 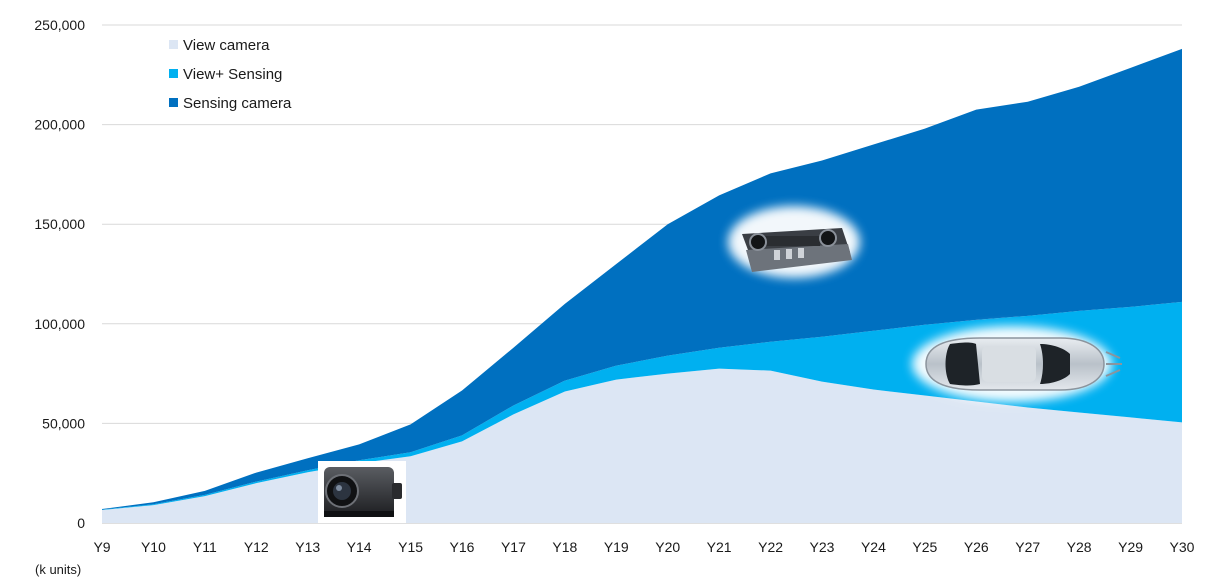 I want to click on y-tick-label: 50,000, so click(x=63, y=423).